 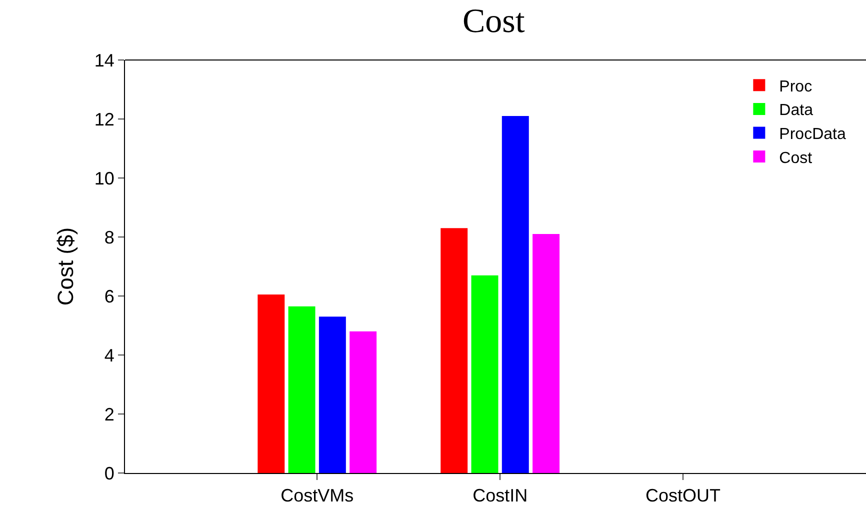 What do you see at coordinates (683, 496) in the screenshot?
I see `x-tick-label: CostOUT` at bounding box center [683, 496].